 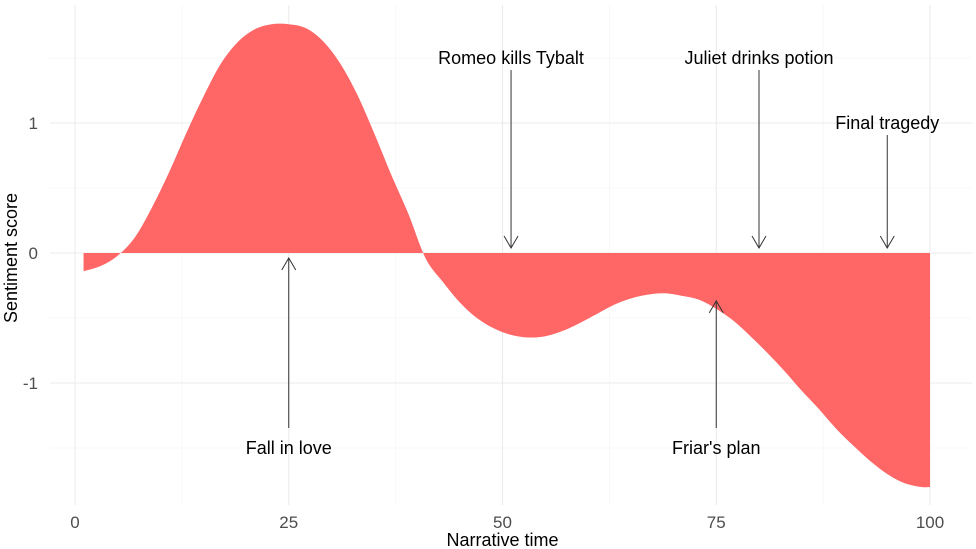 What do you see at coordinates (511, 58) in the screenshot?
I see `annotation-label: Romeo kills Tybalt` at bounding box center [511, 58].